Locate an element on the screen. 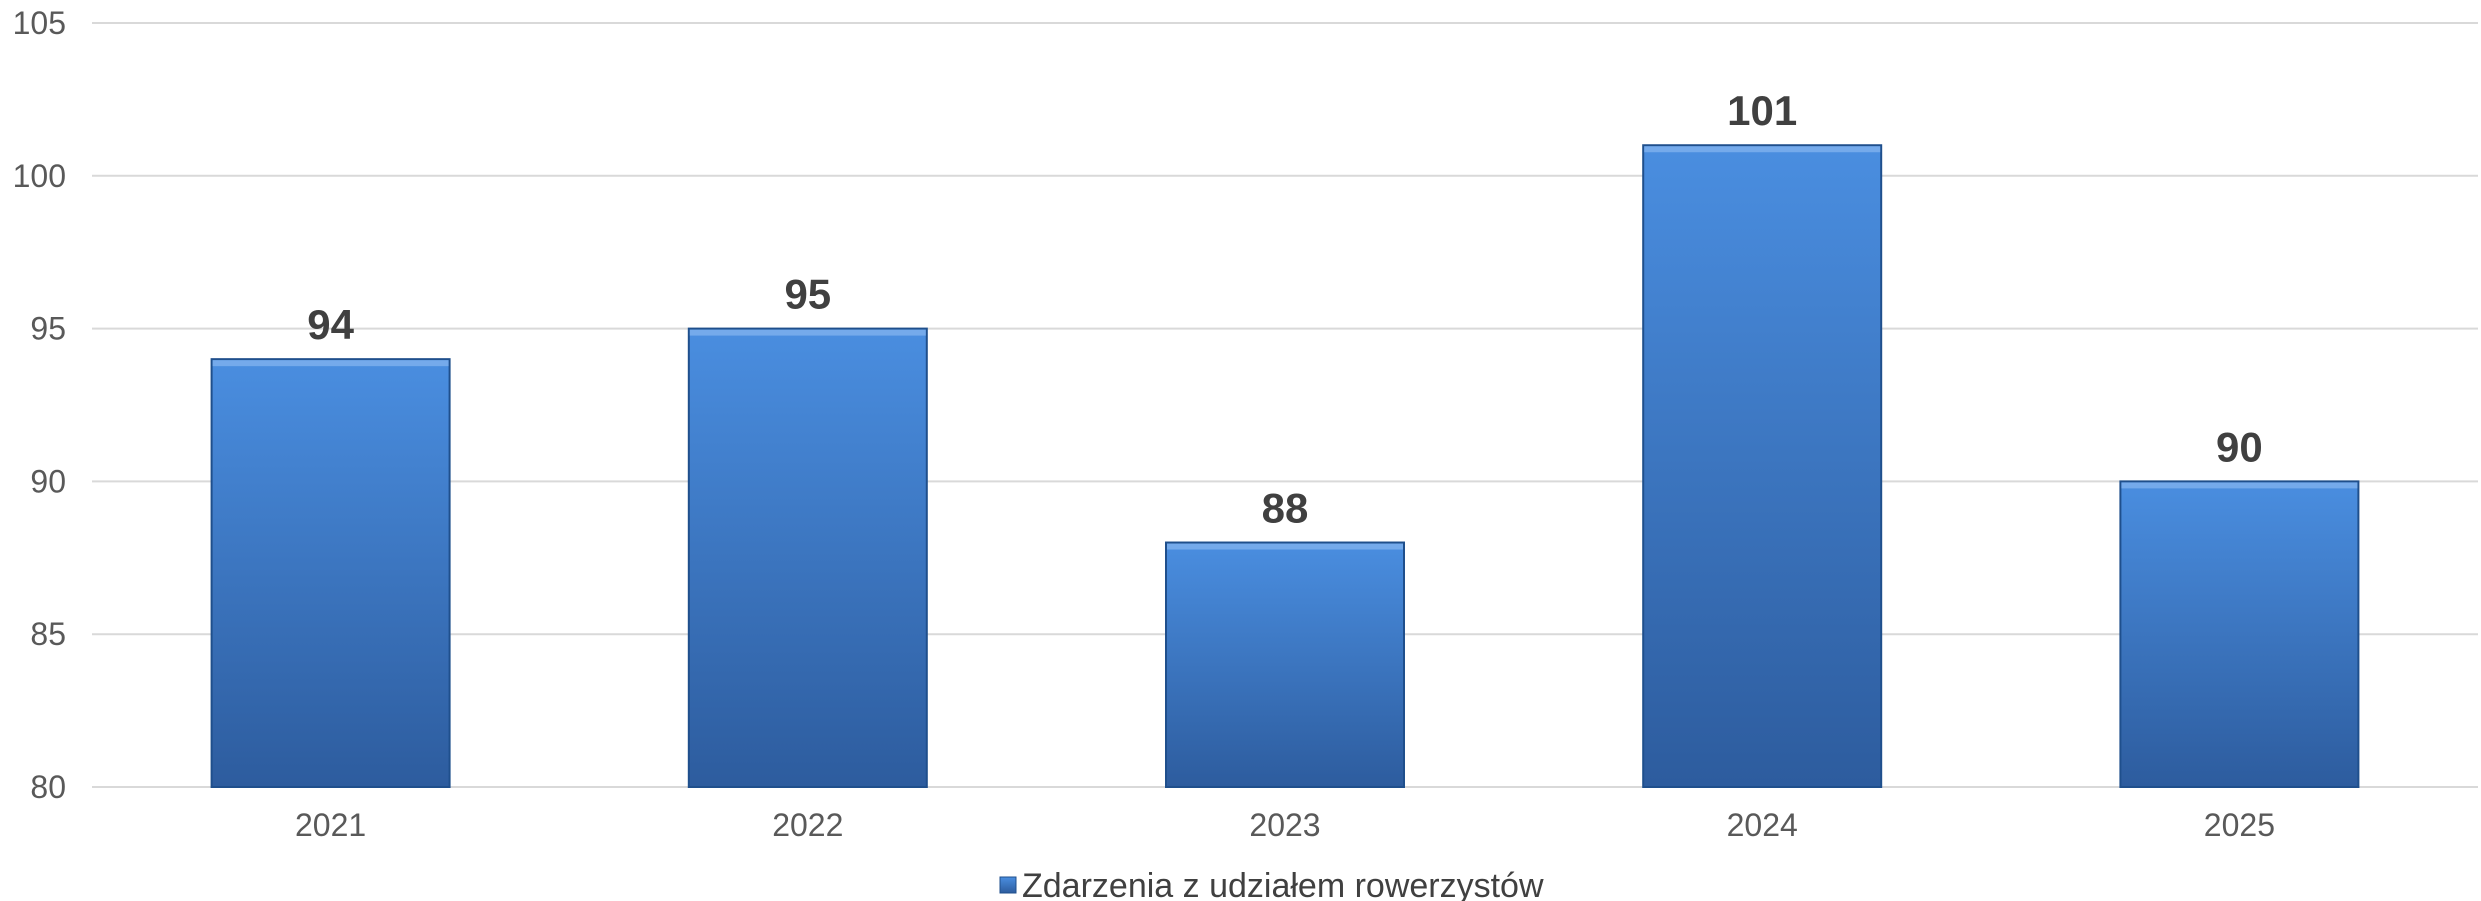  legend-label: Zdarzenia z udziałem rowerzystów is located at coordinates (1283, 884).